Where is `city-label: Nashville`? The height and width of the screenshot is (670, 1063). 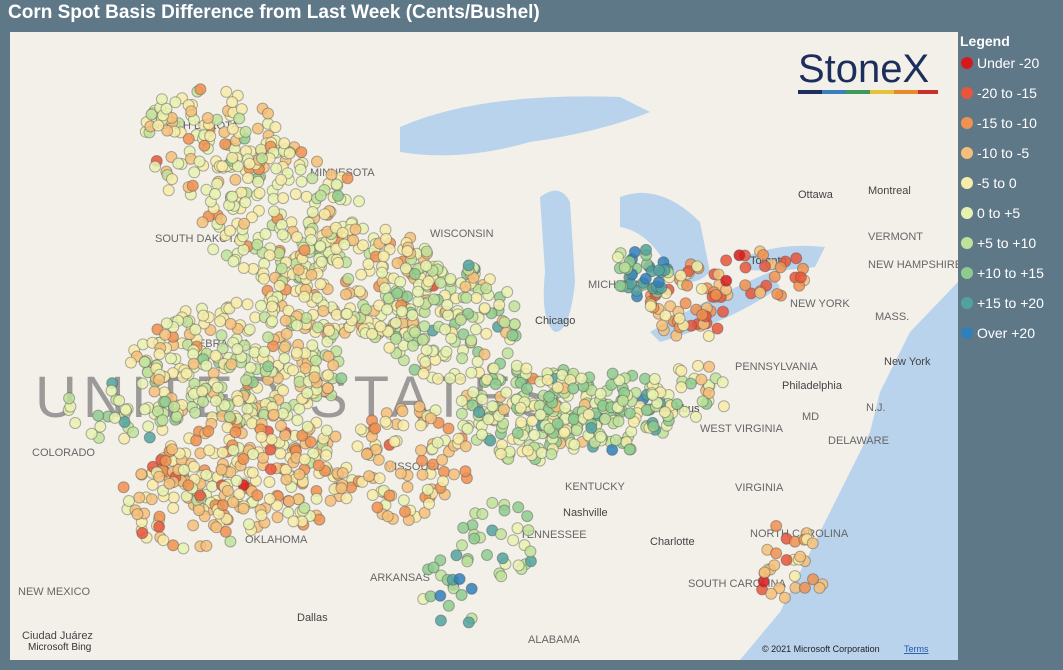
city-label: Nashville is located at coordinates (585, 513).